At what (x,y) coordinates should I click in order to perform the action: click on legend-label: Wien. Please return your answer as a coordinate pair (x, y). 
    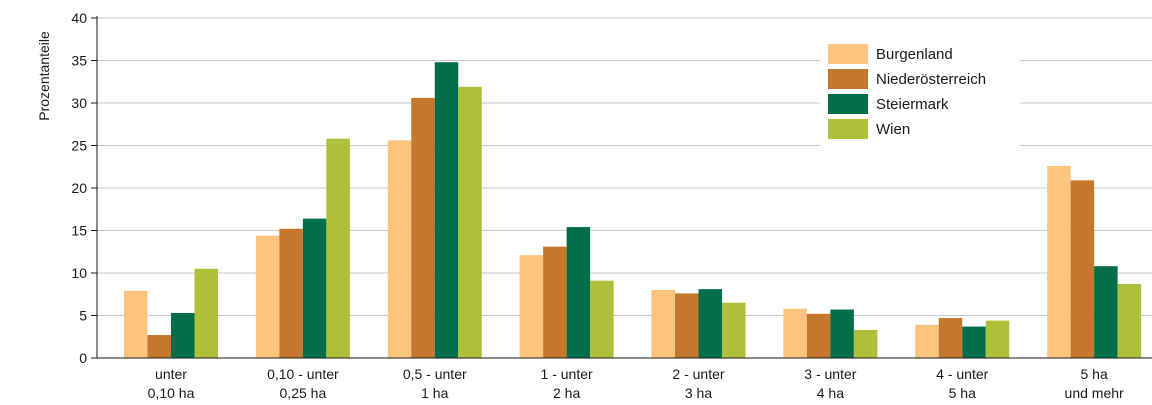
    Looking at the image, I should click on (893, 129).